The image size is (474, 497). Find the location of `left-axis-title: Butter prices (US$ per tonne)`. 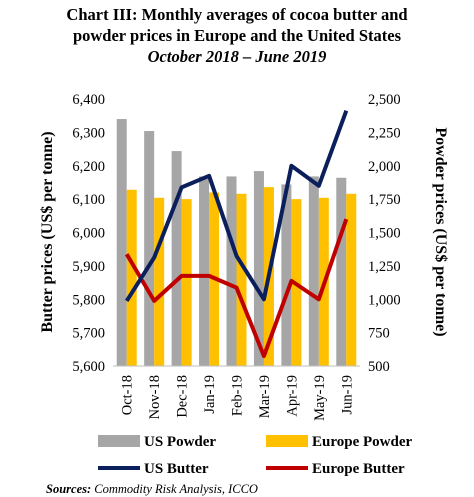

left-axis-title: Butter prices (US$ per tonne) is located at coordinates (47, 231).